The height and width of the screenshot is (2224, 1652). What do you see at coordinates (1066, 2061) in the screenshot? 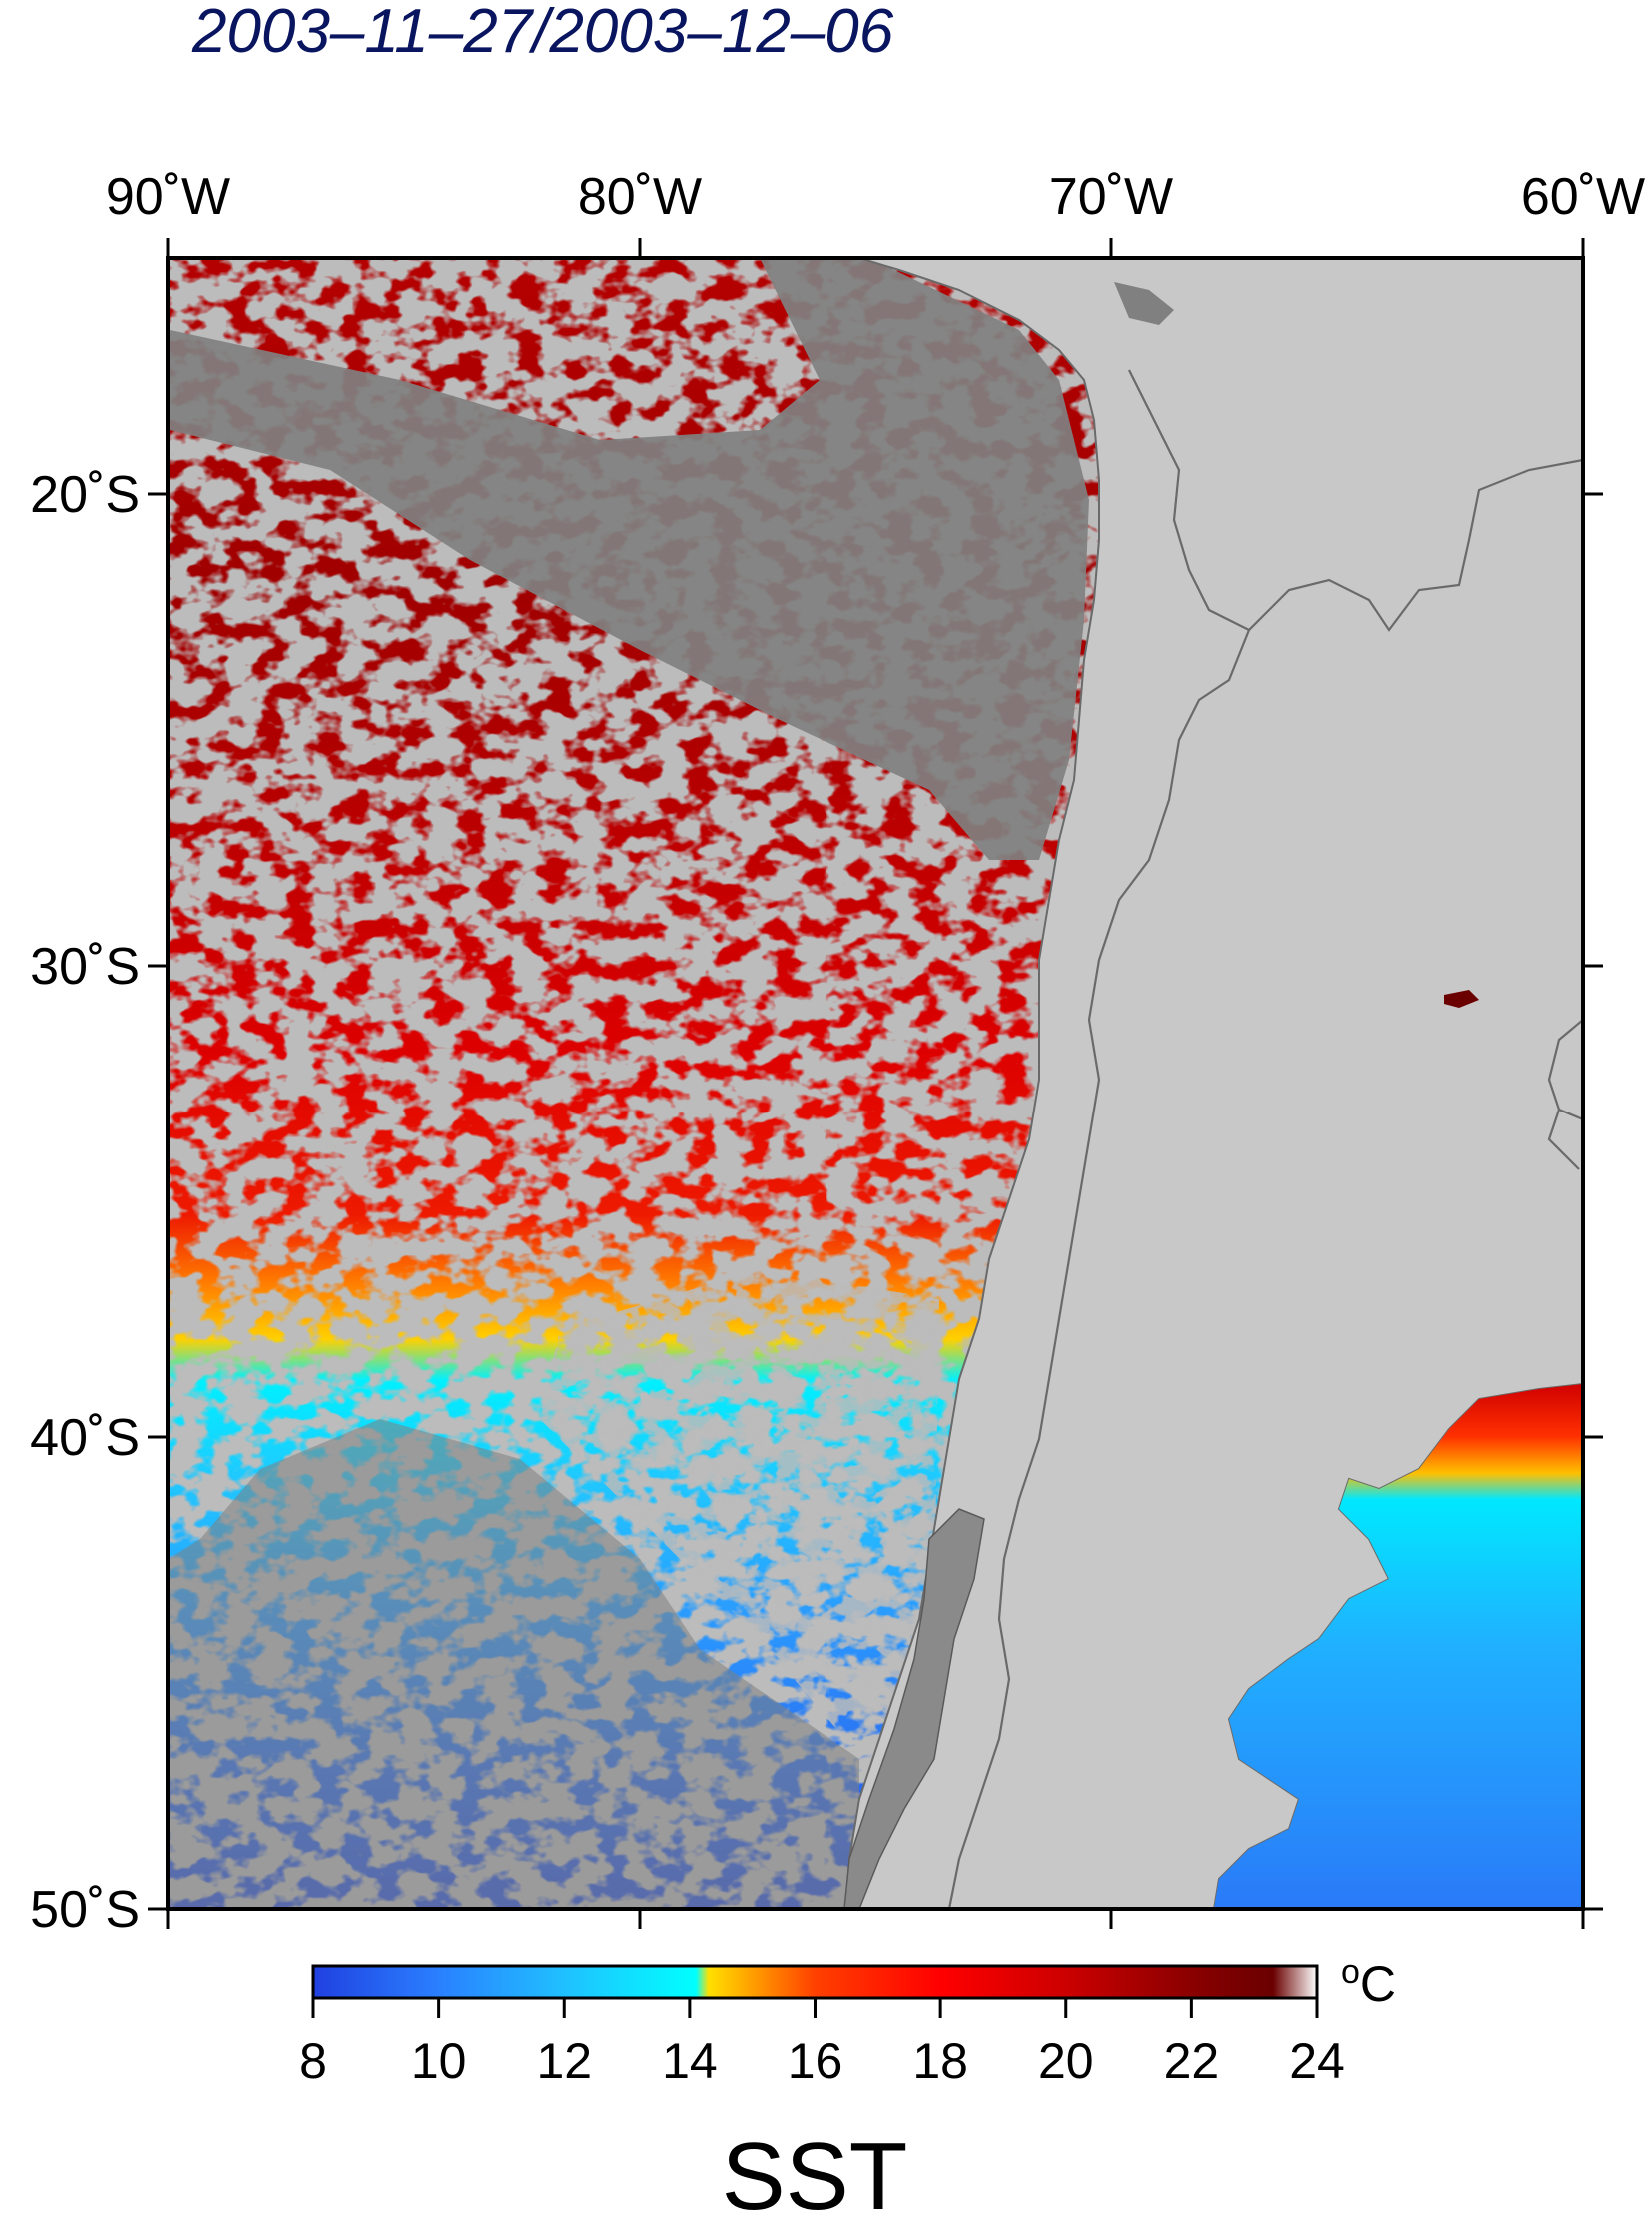
I see `colorbar-tick-label: 20` at bounding box center [1066, 2061].